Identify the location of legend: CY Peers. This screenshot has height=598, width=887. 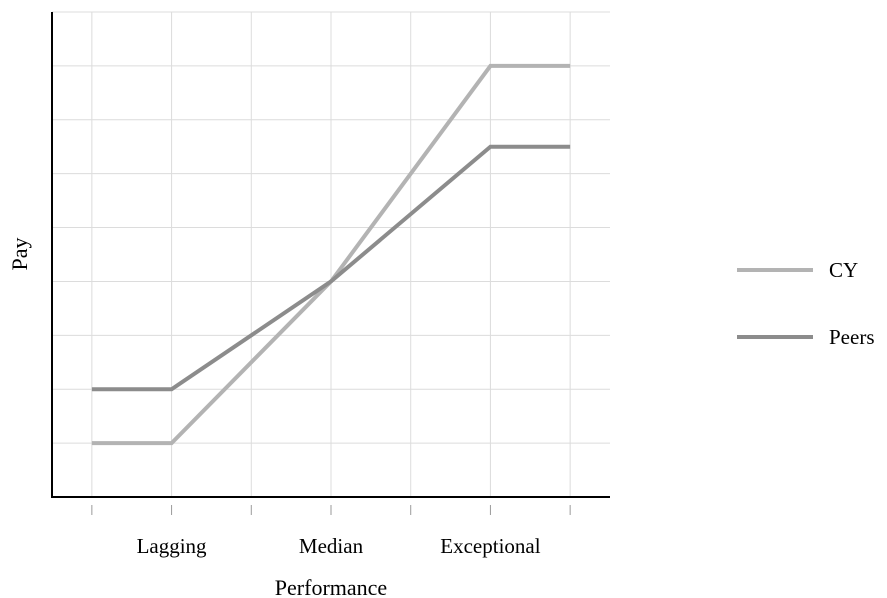
(806, 303).